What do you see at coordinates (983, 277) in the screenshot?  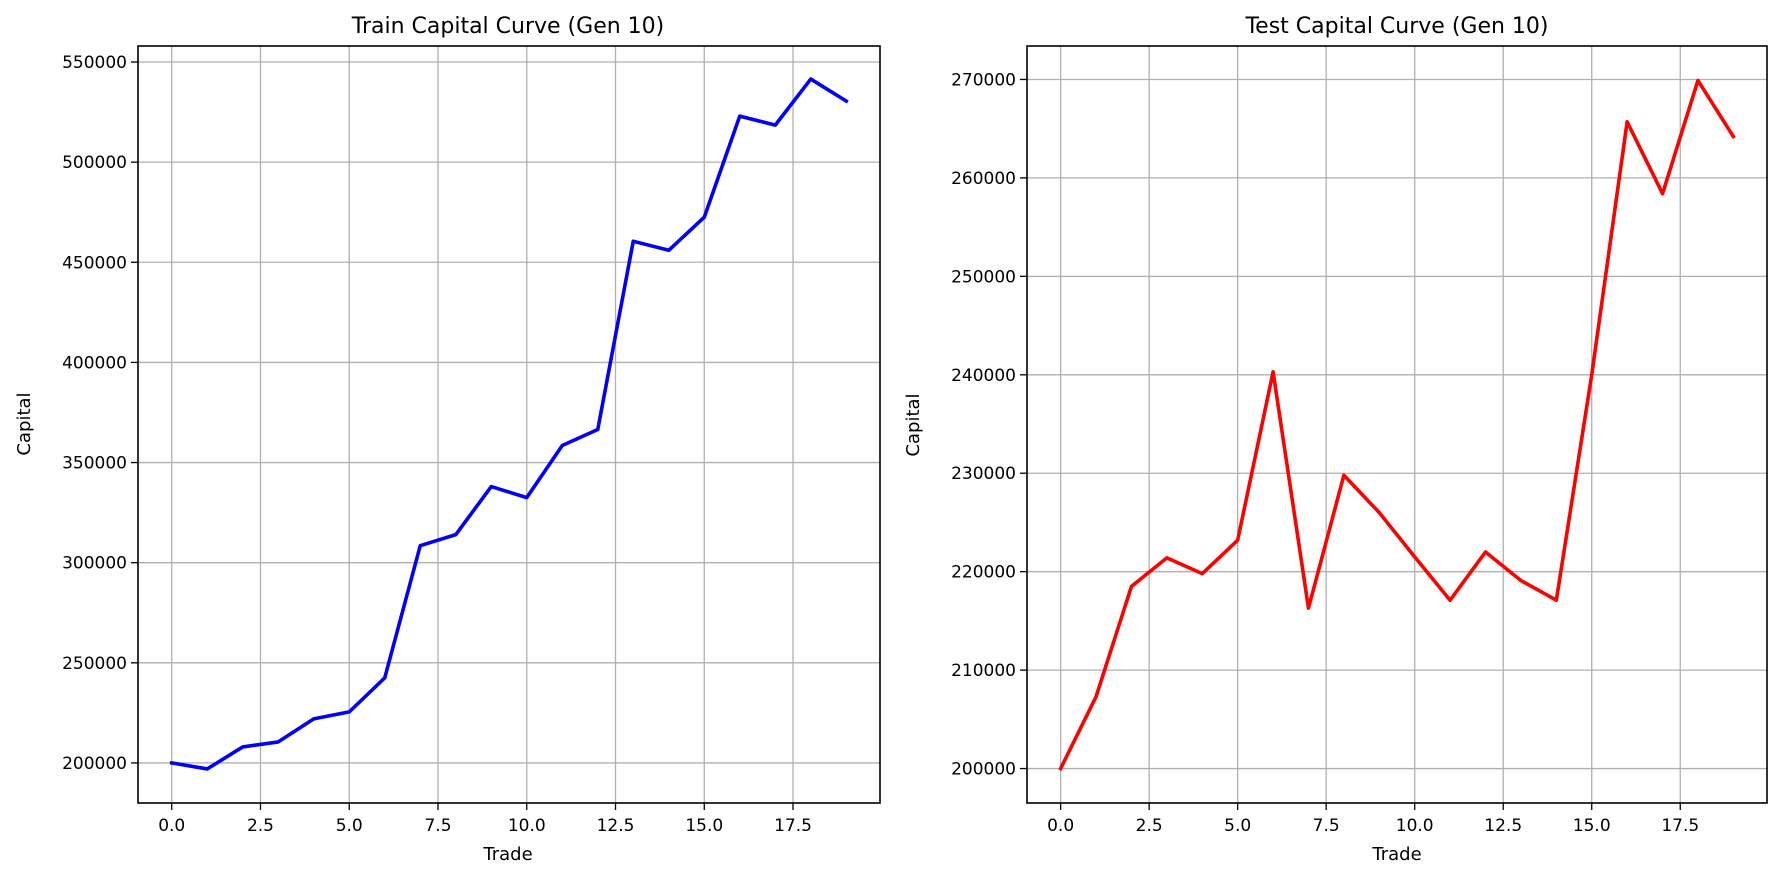 I see `test-y-tick-label: 250000` at bounding box center [983, 277].